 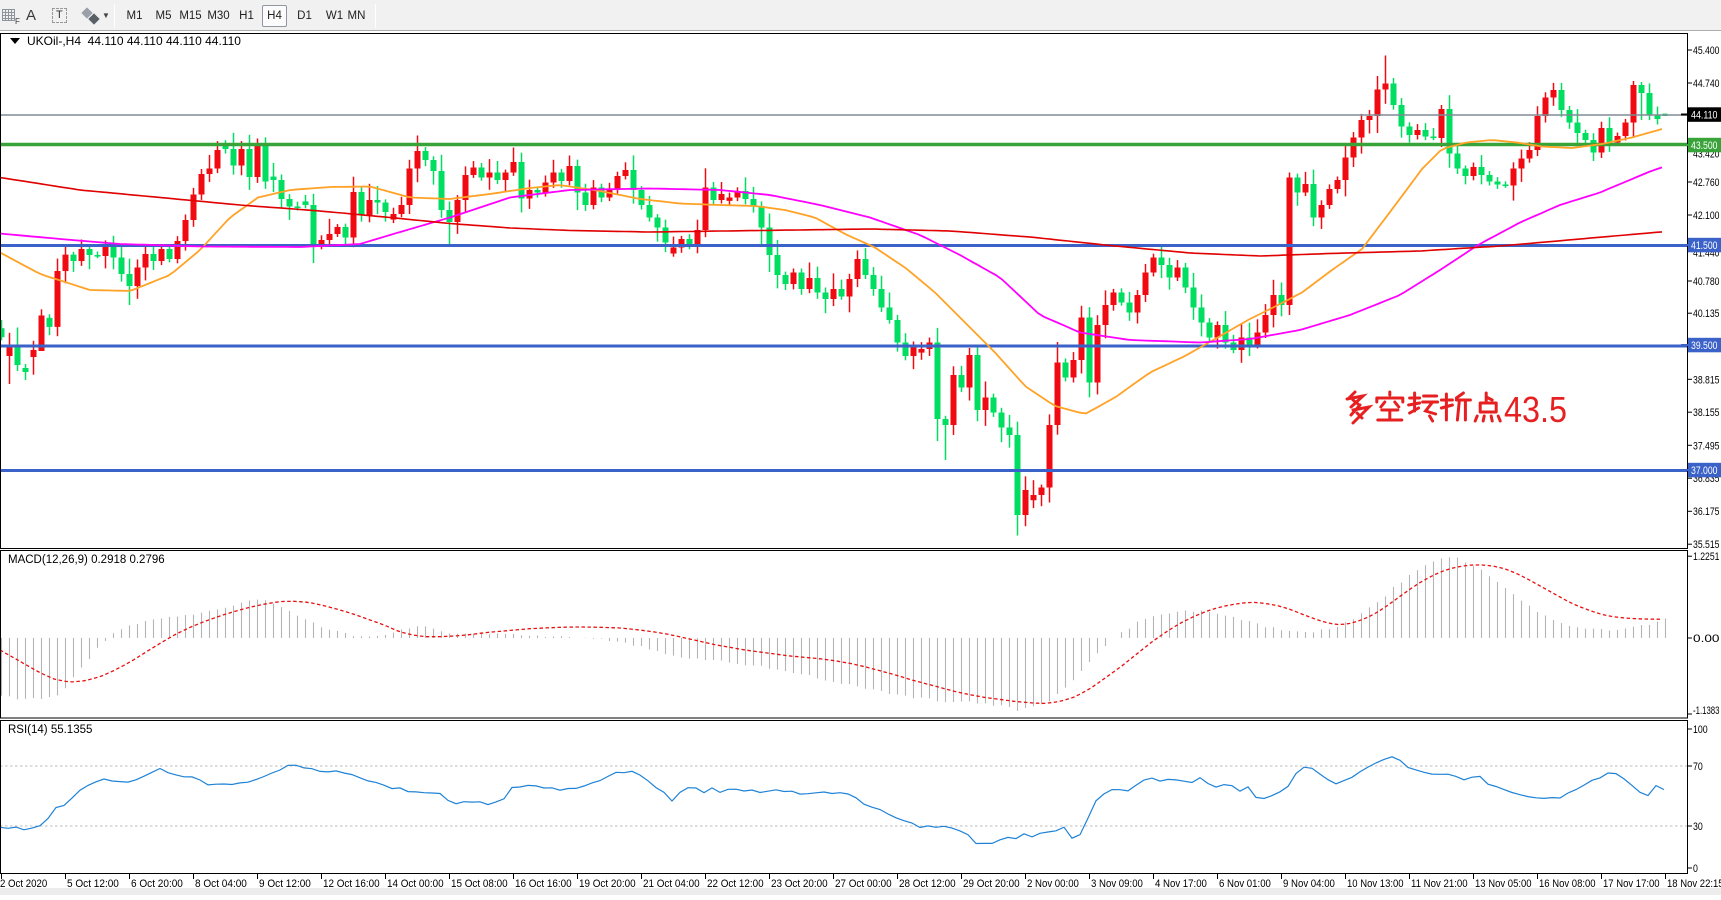 I want to click on svg-text: 42.100, so click(x=1706, y=216).